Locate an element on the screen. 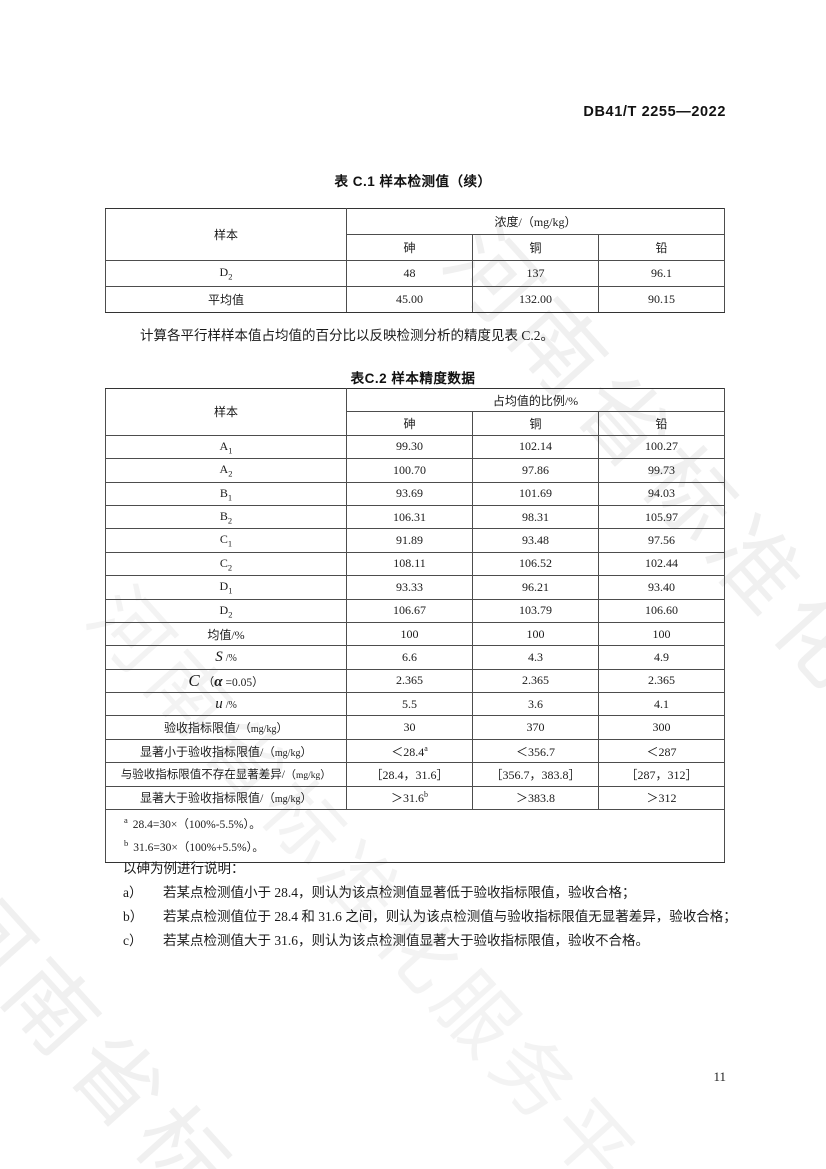 This screenshot has height=1169, width=826. table-row: A1 99.30 102.14 100.27 is located at coordinates (415, 447).